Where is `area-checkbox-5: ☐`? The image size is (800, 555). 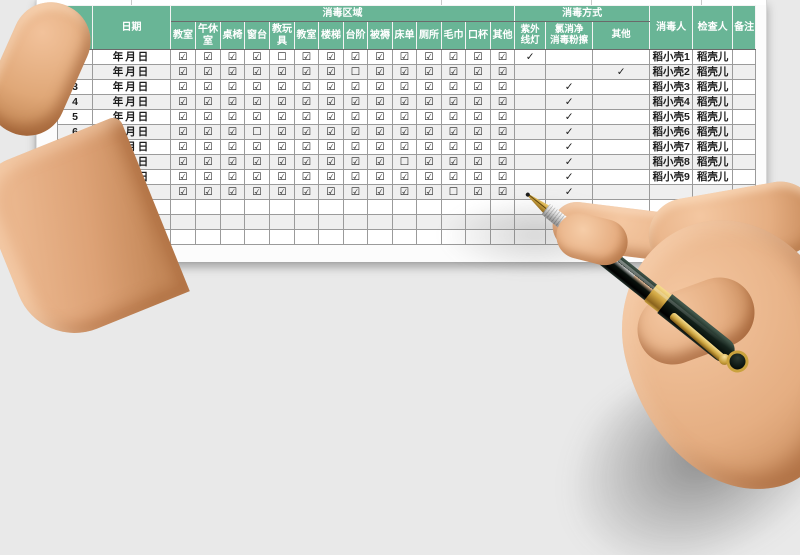 area-checkbox-5: ☐ is located at coordinates (282, 57).